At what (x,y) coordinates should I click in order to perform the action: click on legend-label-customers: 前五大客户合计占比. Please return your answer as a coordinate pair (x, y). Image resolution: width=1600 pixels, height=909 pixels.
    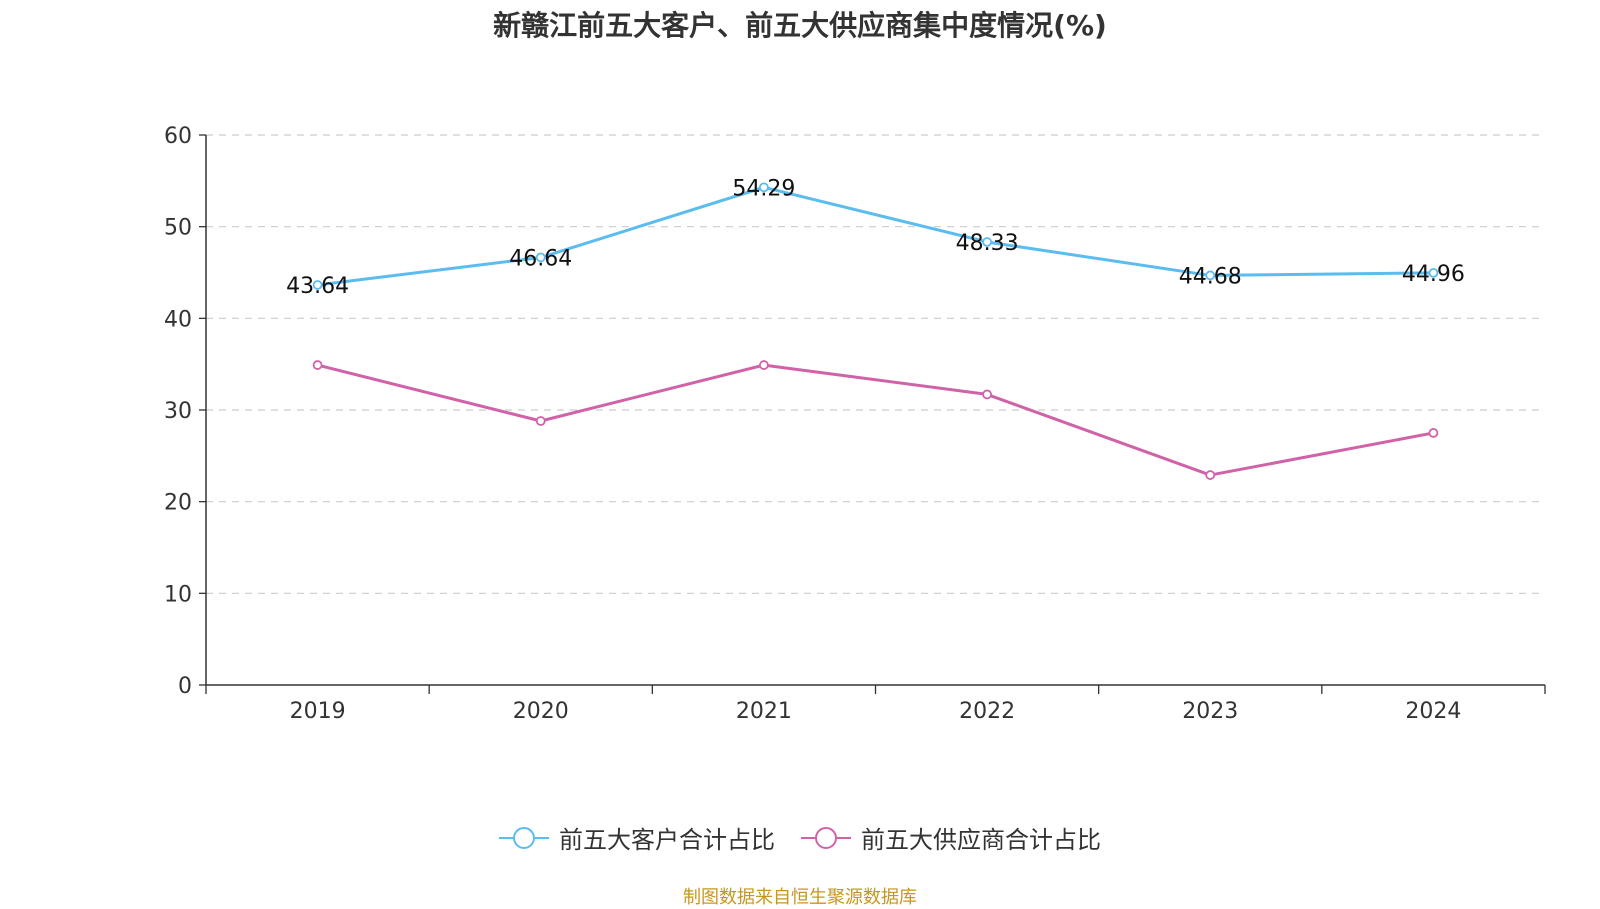
    Looking at the image, I should click on (667, 840).